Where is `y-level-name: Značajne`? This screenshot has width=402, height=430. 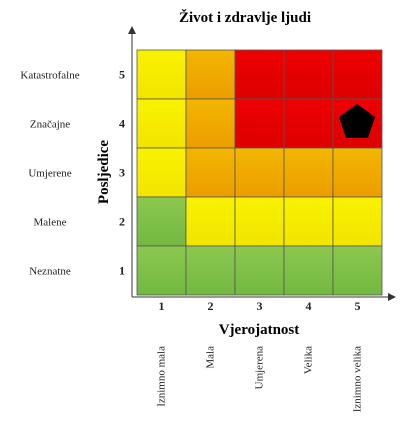
y-level-name: Značajne is located at coordinates (50, 125).